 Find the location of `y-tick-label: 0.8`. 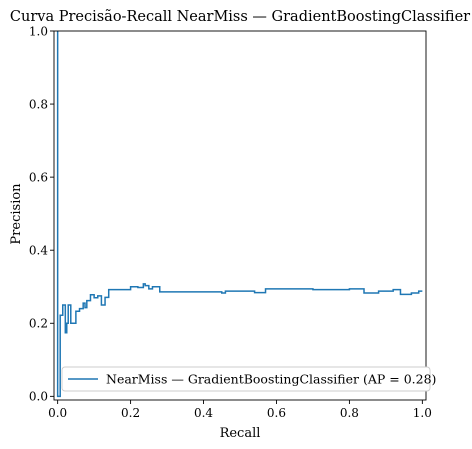

y-tick-label: 0.8 is located at coordinates (38, 104).